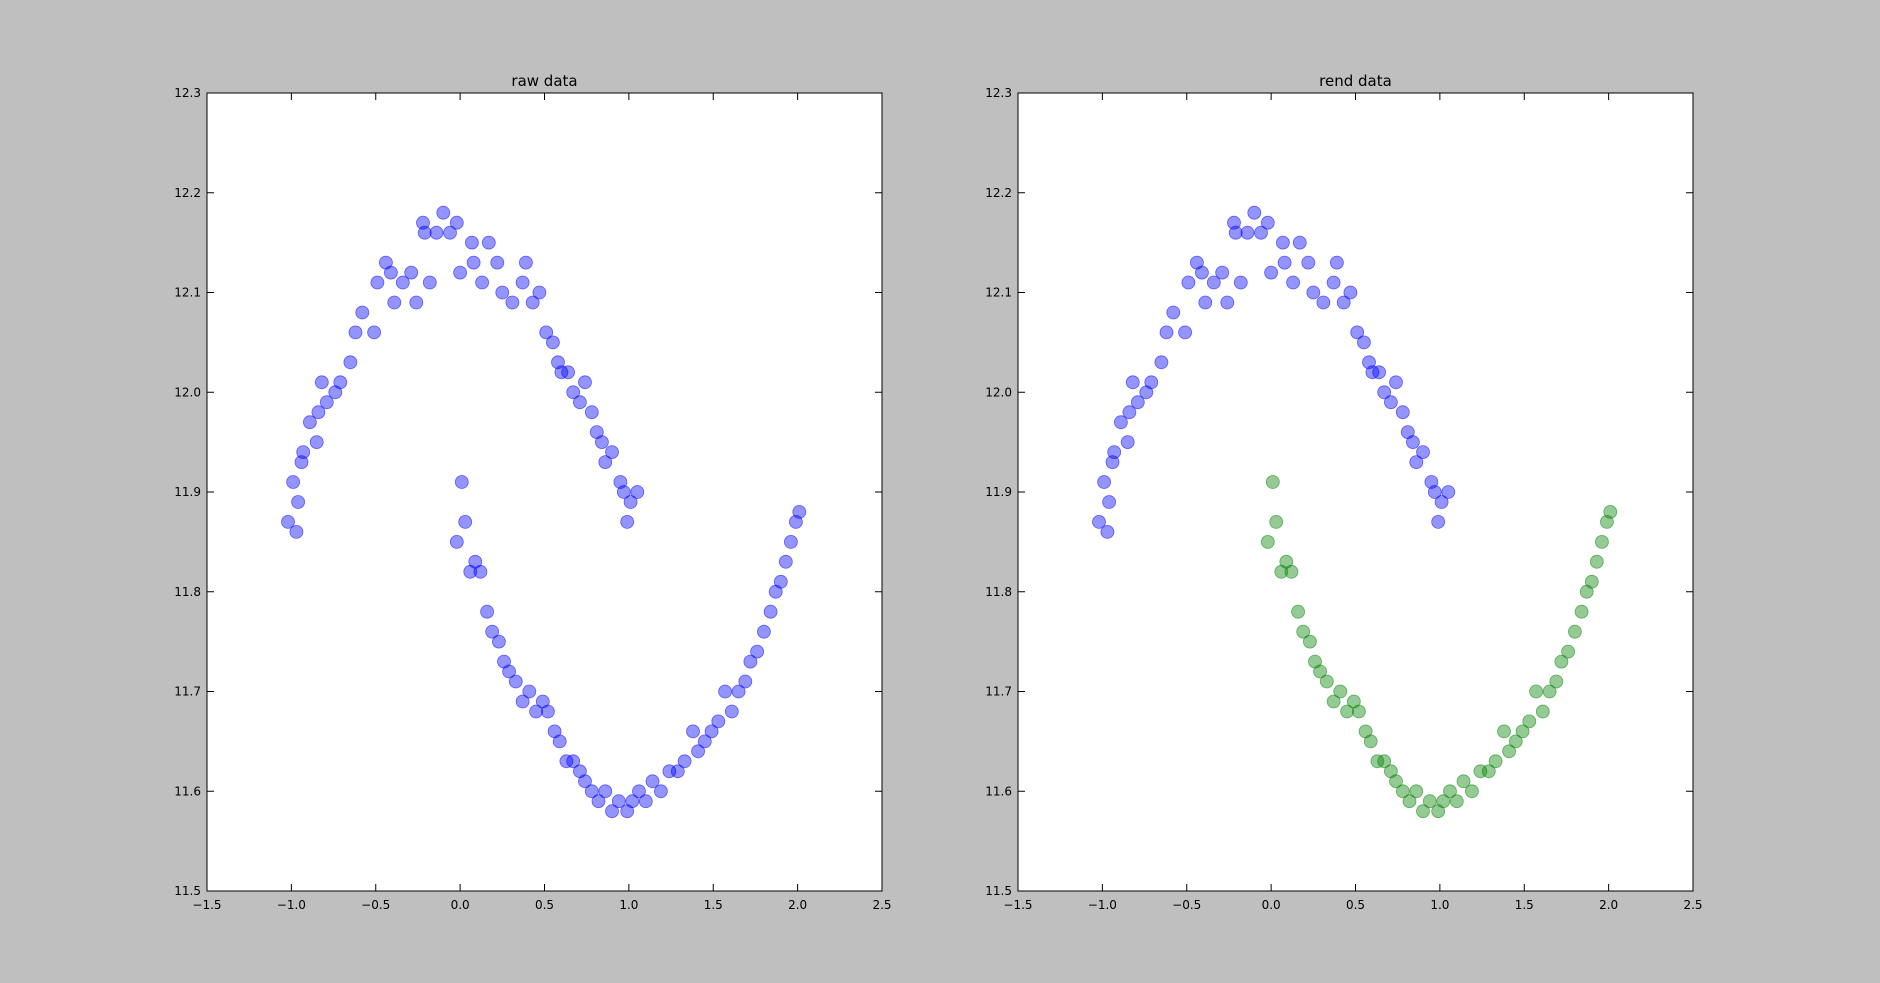  What do you see at coordinates (460, 905) in the screenshot?
I see `x-tick-label: 0.0` at bounding box center [460, 905].